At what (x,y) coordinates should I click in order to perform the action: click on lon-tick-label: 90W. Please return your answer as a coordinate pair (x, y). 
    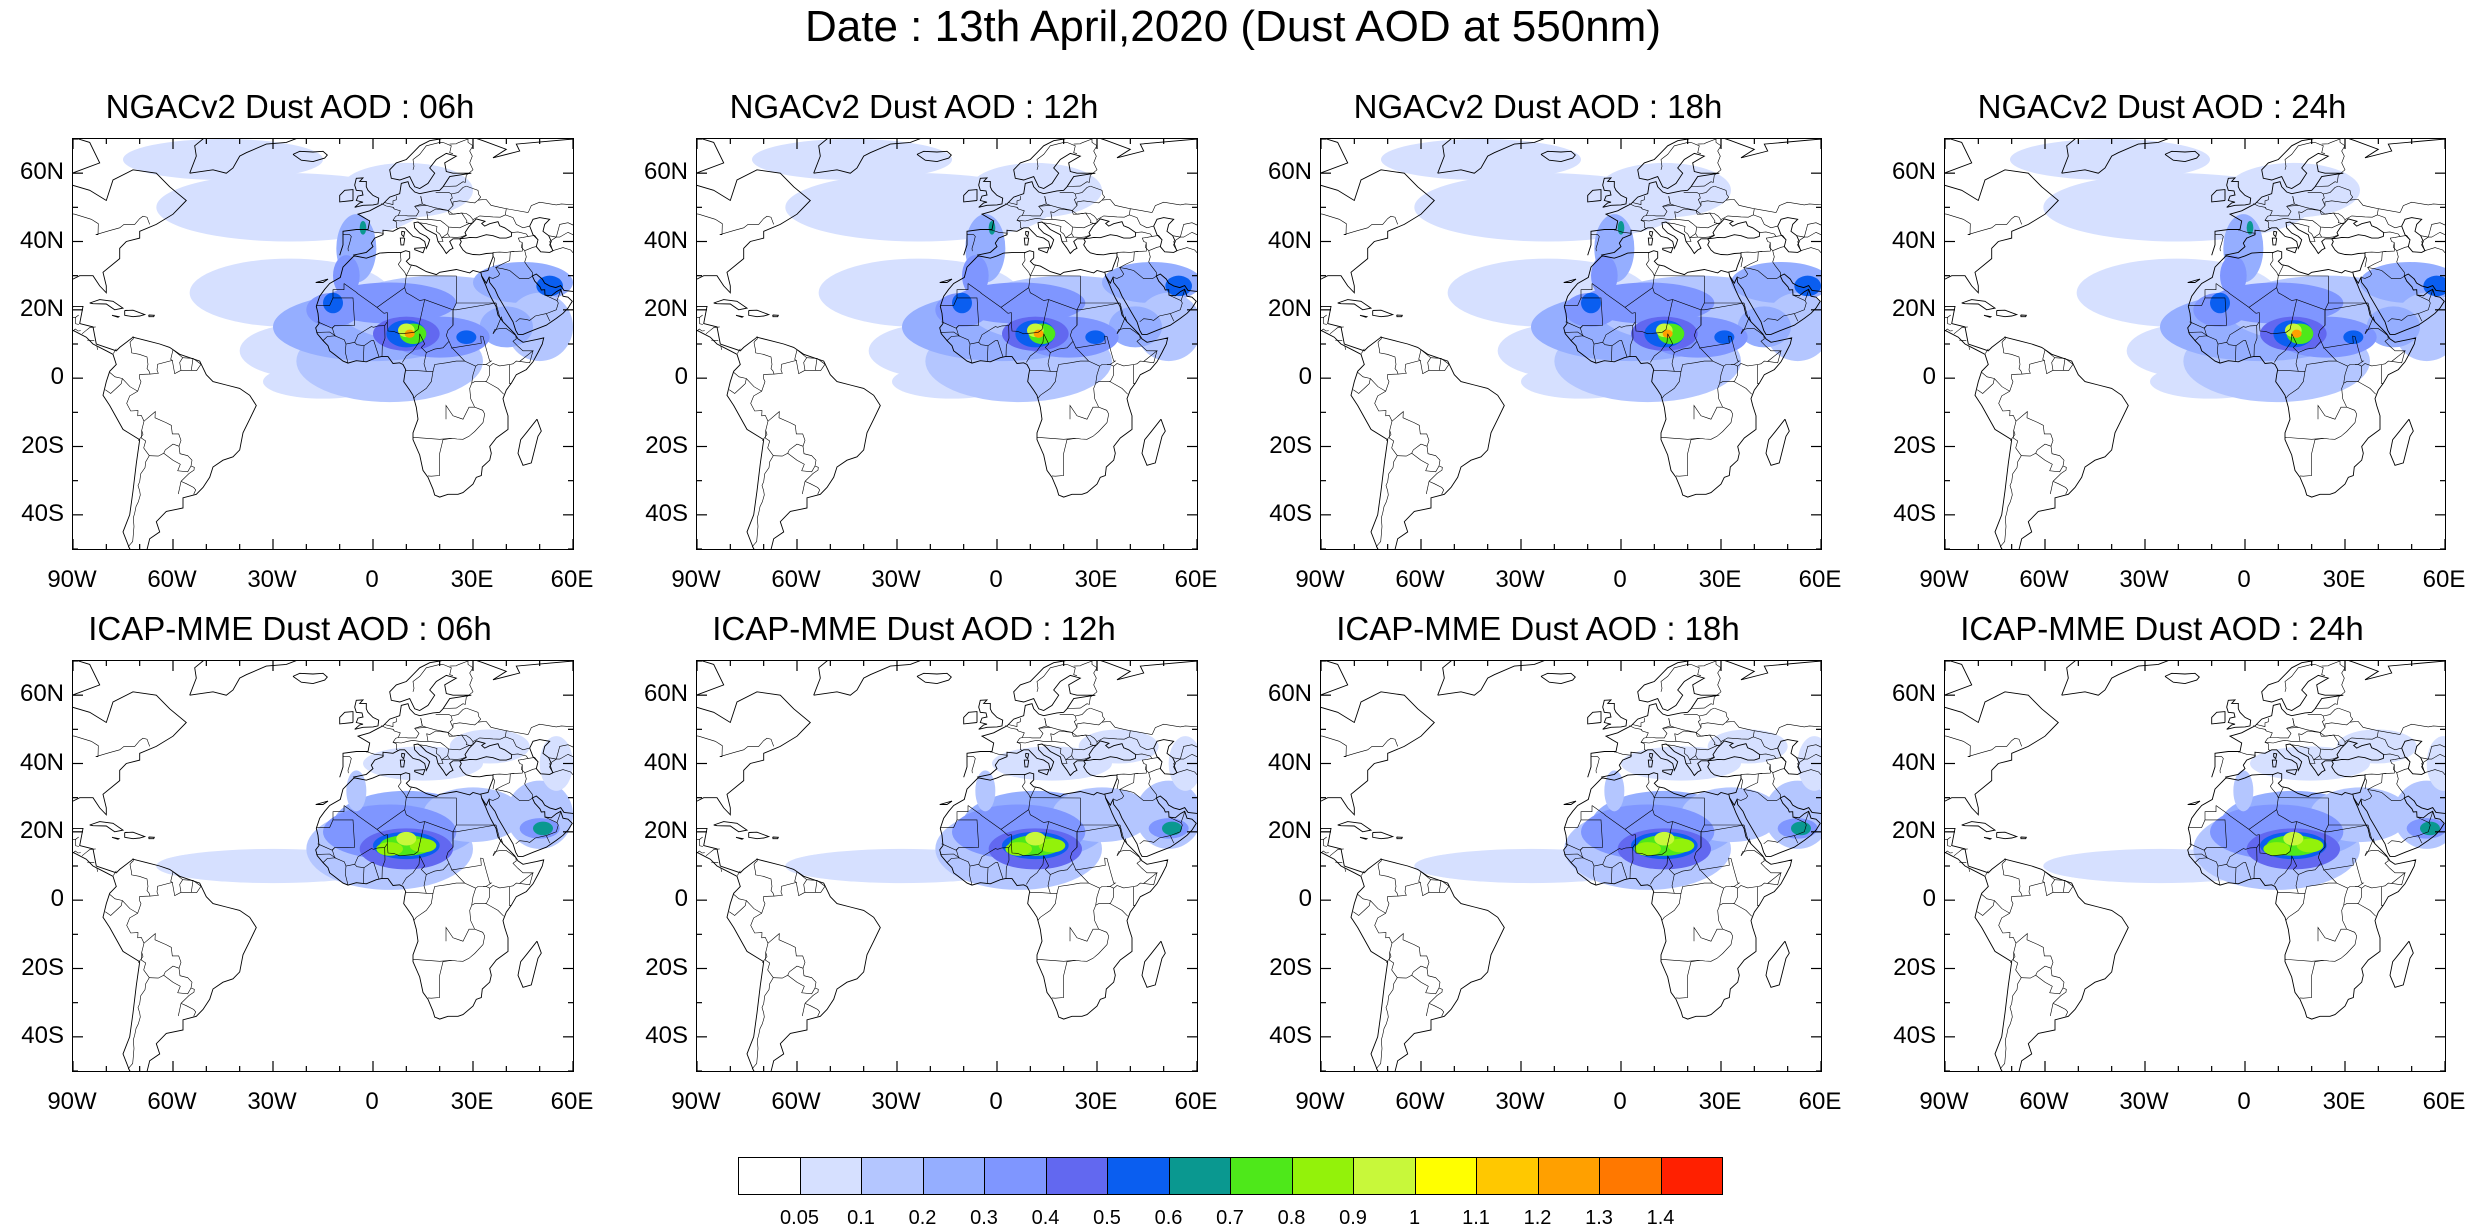
    Looking at the image, I should click on (1944, 1101).